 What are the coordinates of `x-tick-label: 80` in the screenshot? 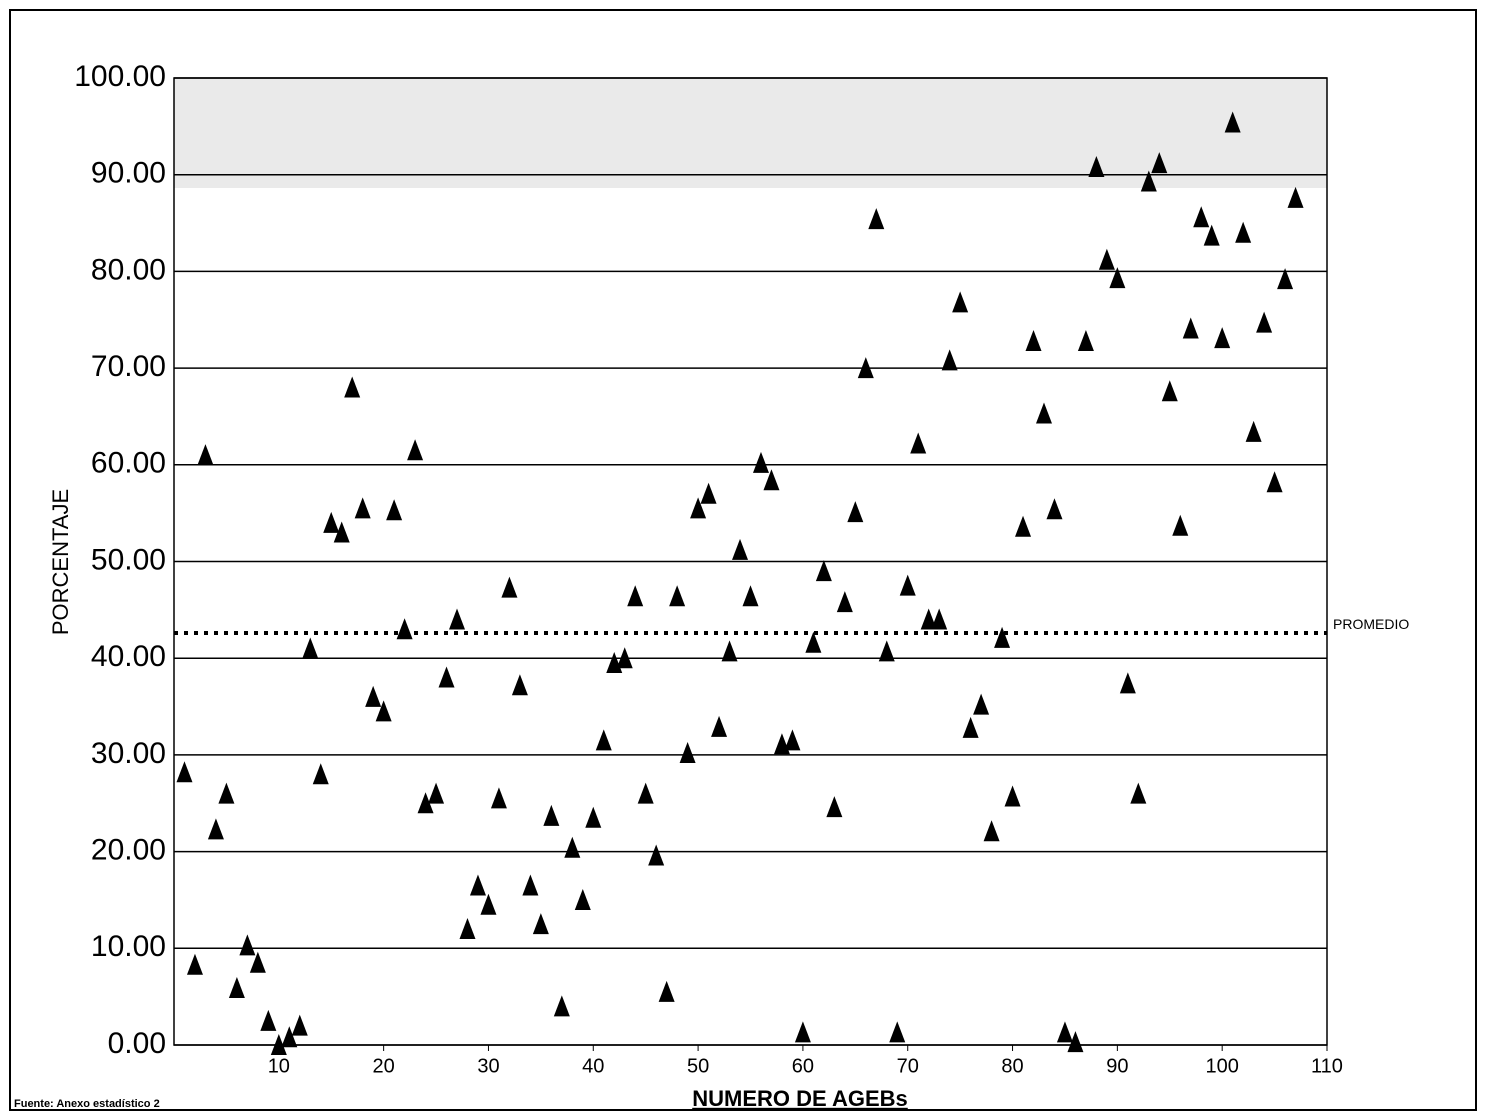 It's located at (1012, 1066).